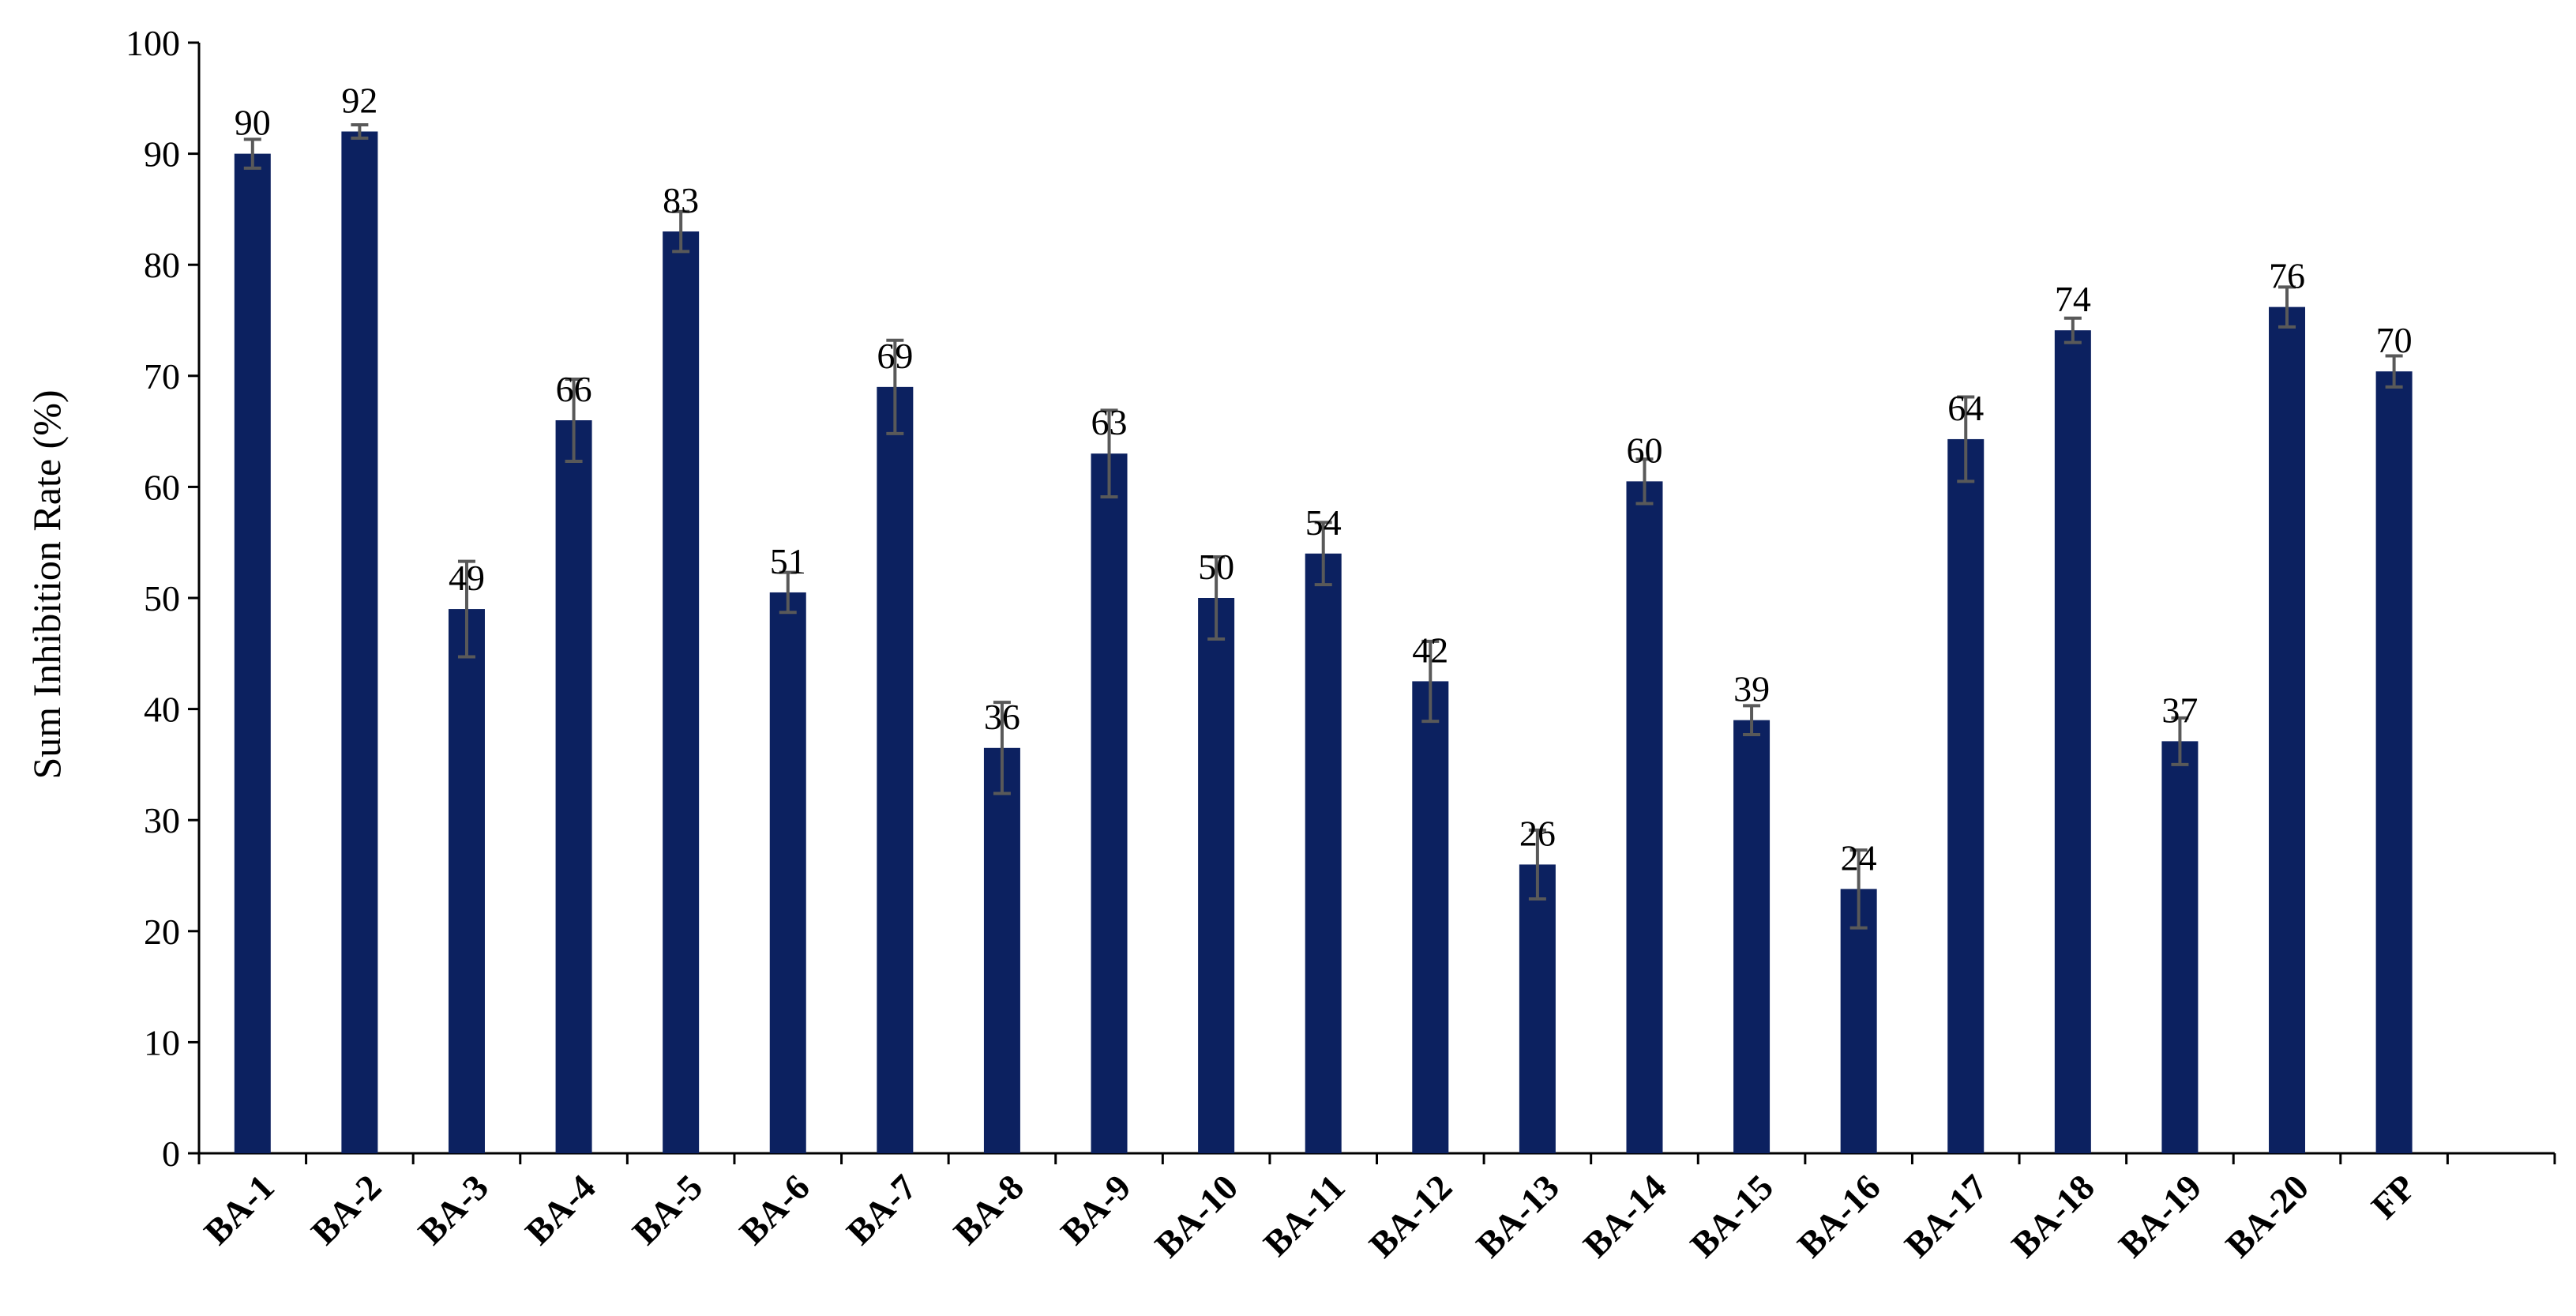  Describe the element at coordinates (346, 1209) in the screenshot. I see `category-label: BA-2` at that location.